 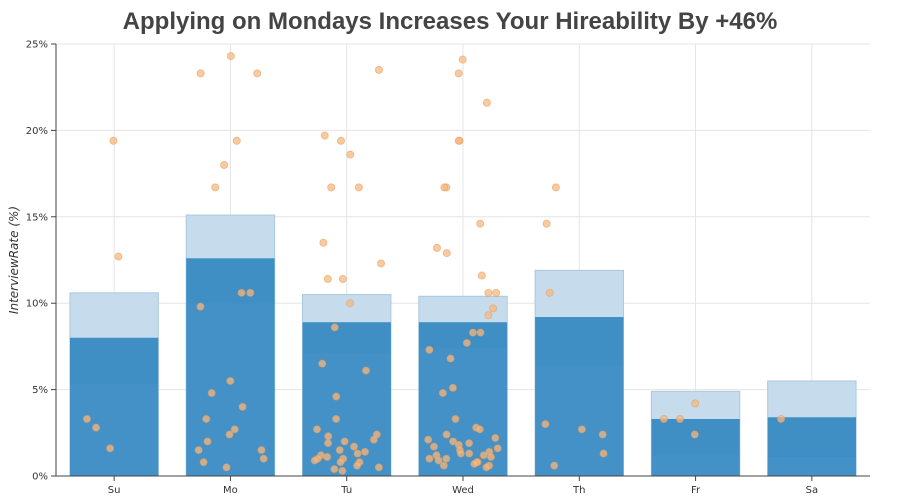 What do you see at coordinates (812, 466) in the screenshot?
I see `bar-lower-sa` at bounding box center [812, 466].